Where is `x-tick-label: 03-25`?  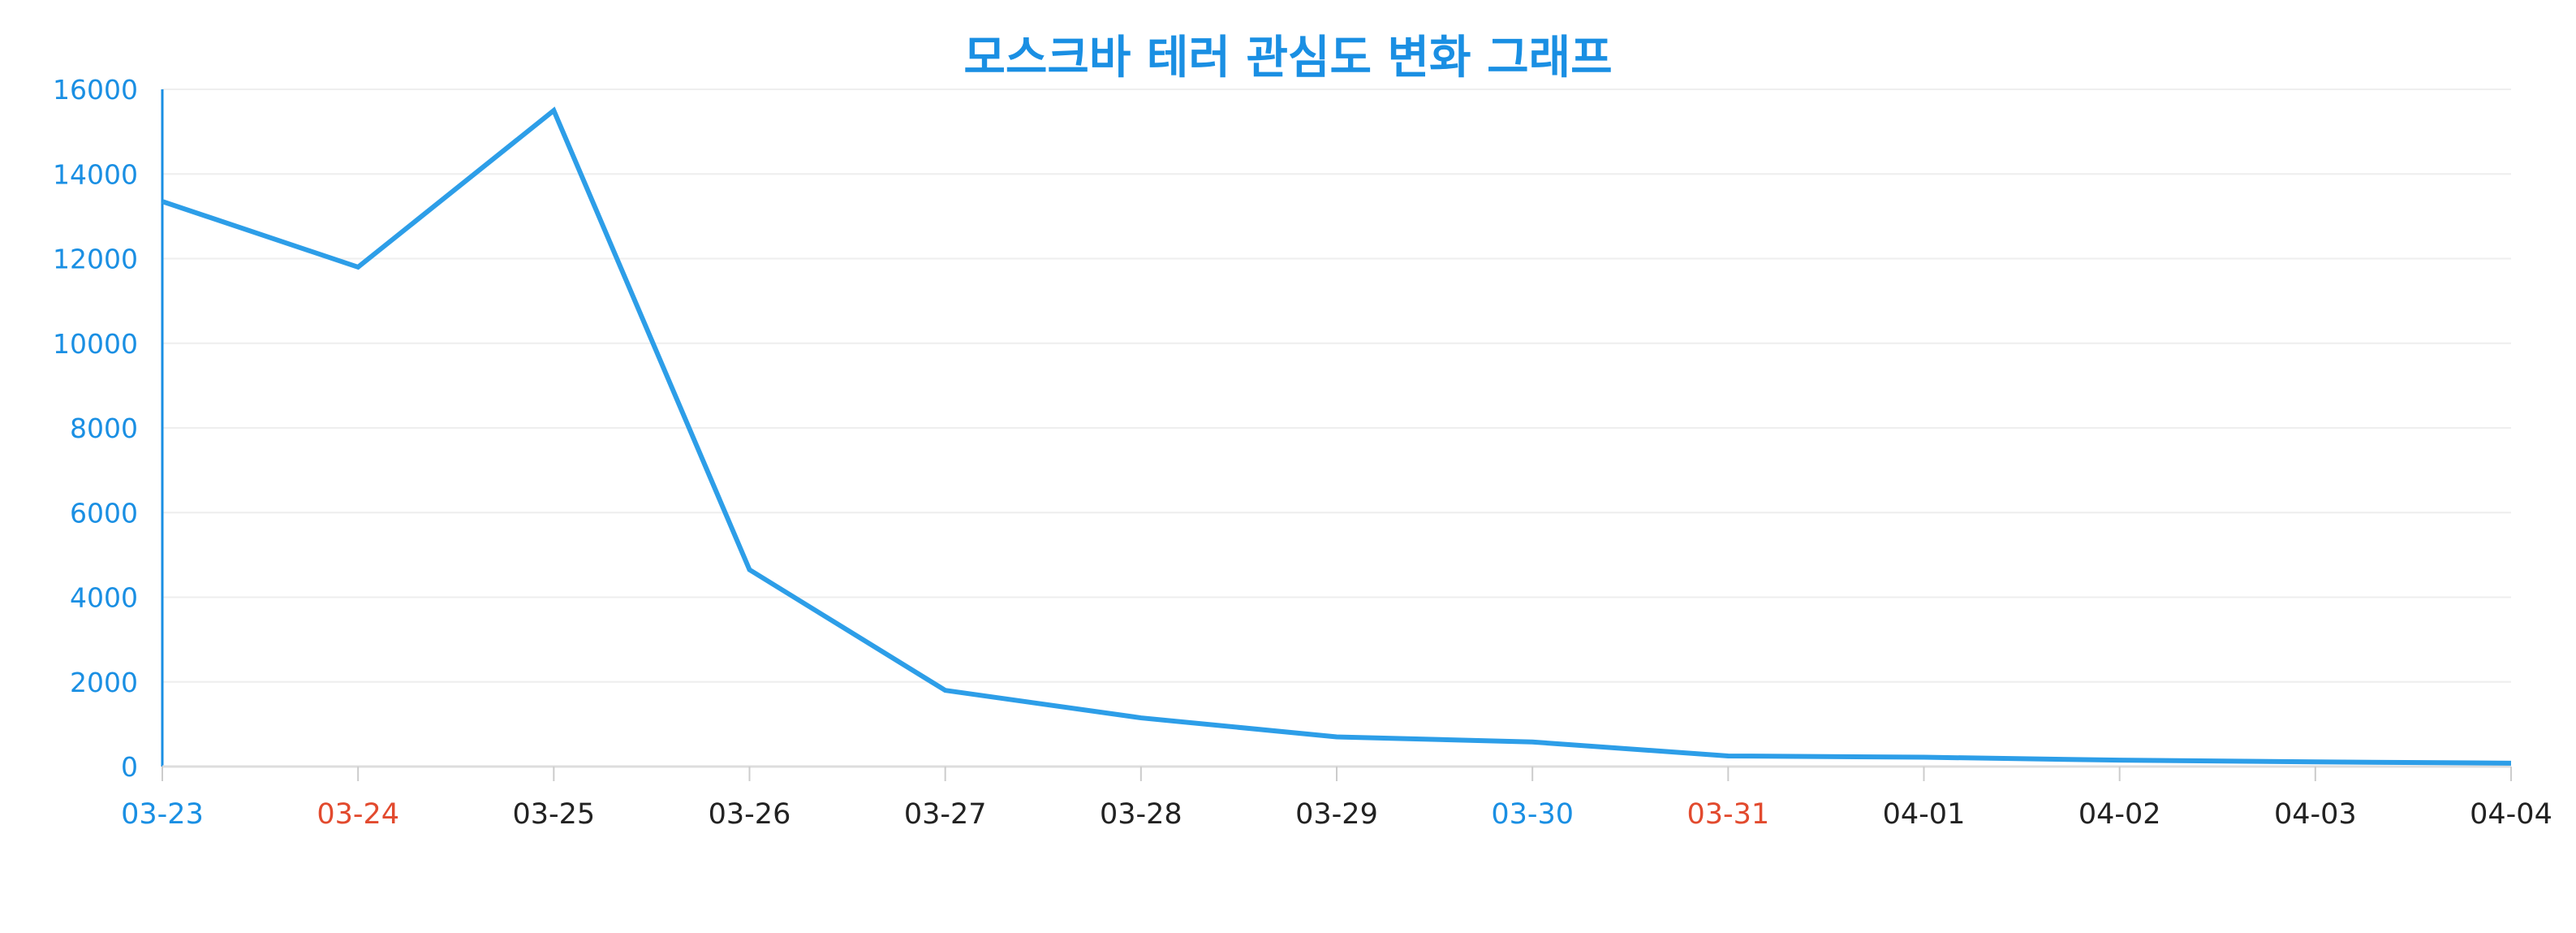 x-tick-label: 03-25 is located at coordinates (553, 814).